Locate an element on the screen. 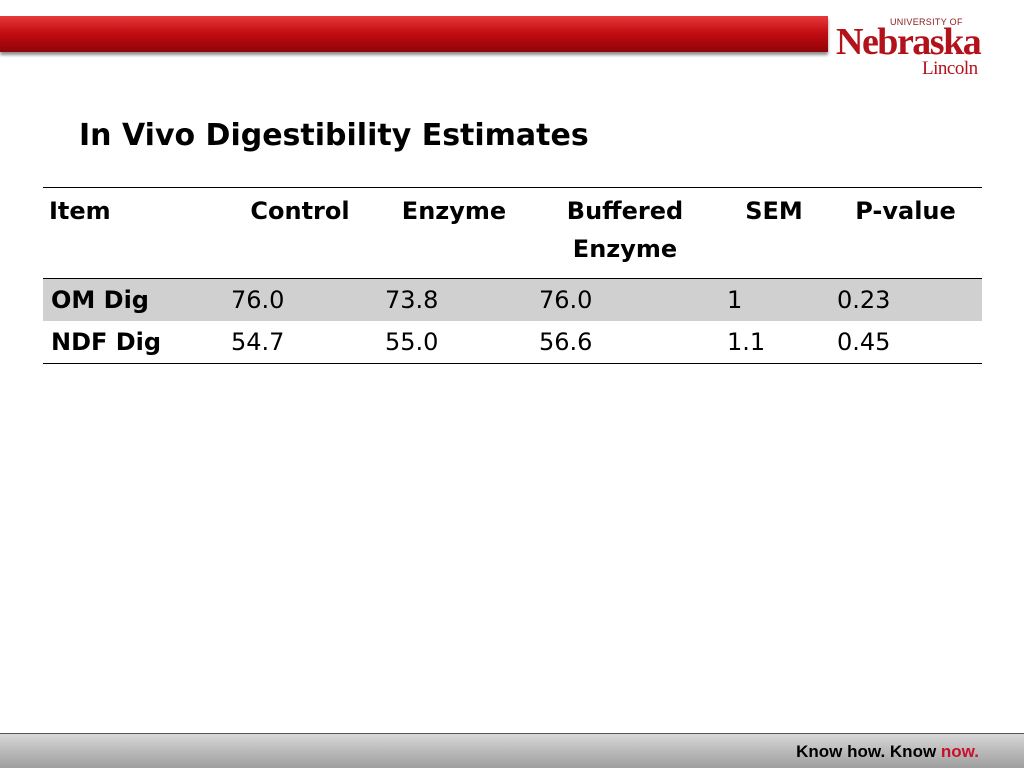 This screenshot has width=1024, height=768. cell-sem: 1 is located at coordinates (774, 299).